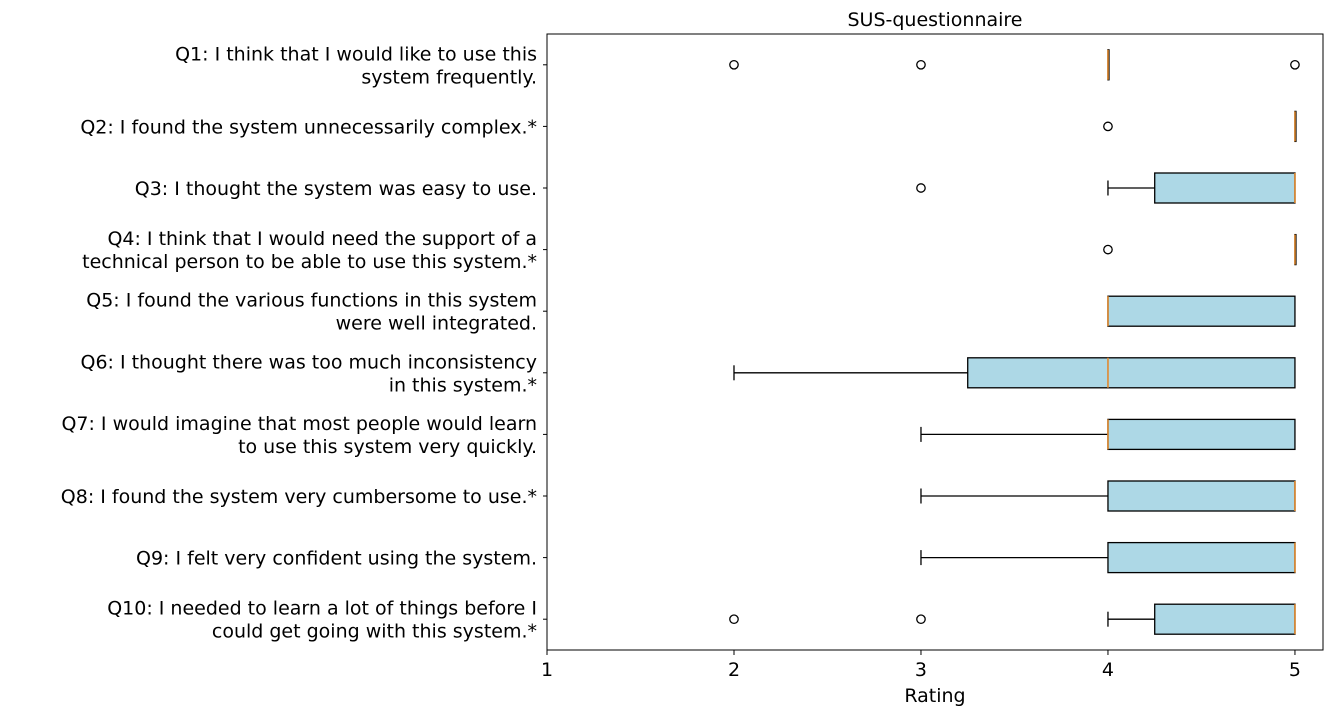 This screenshot has height=715, width=1331. I want to click on y-tick-label-line: system frequently., so click(449, 77).